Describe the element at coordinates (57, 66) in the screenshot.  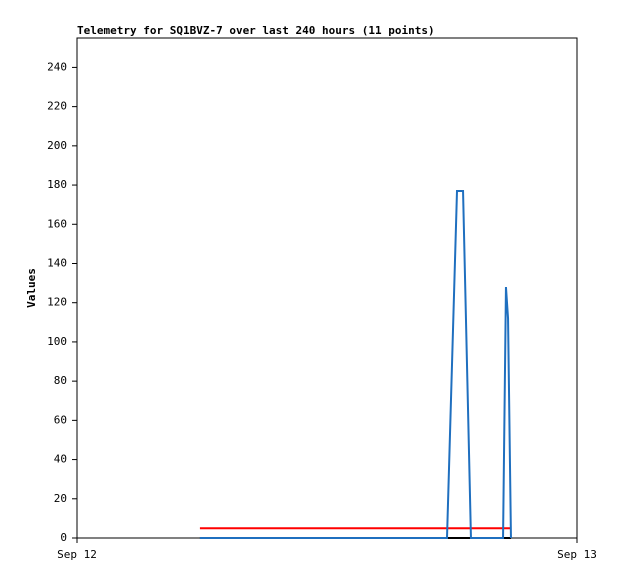
I see `y-tick-label: 240` at that location.